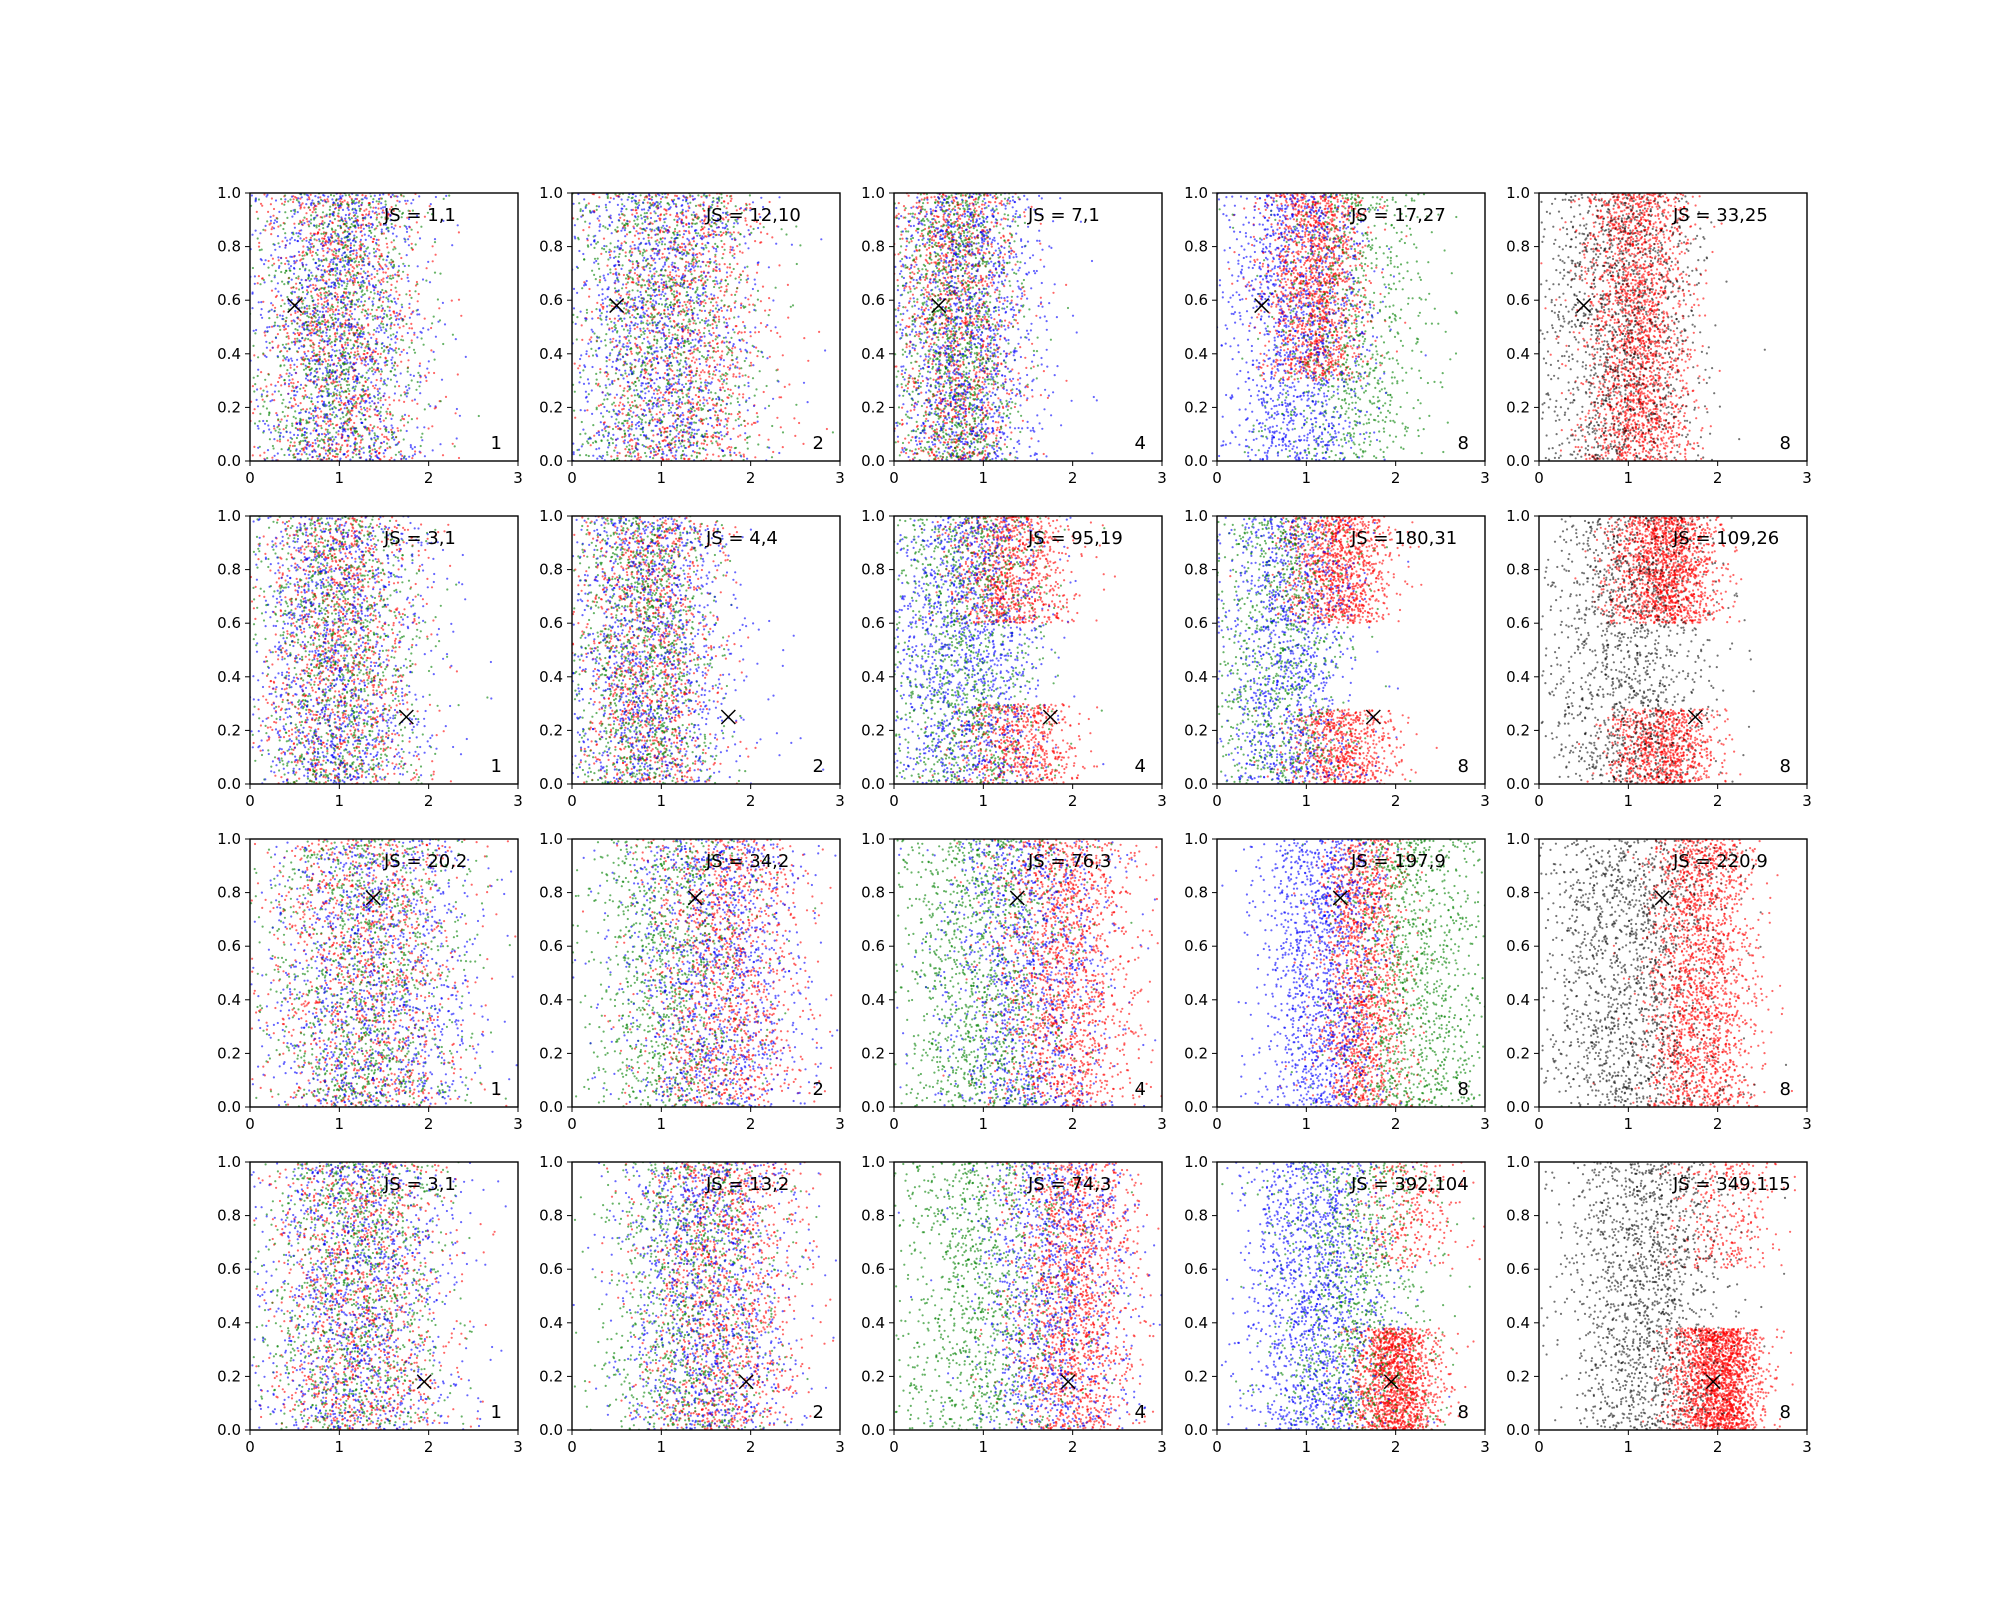 This screenshot has width=2000, height=1600. What do you see at coordinates (229, 193) in the screenshot?
I see `y-tick-label: 1.0` at bounding box center [229, 193].